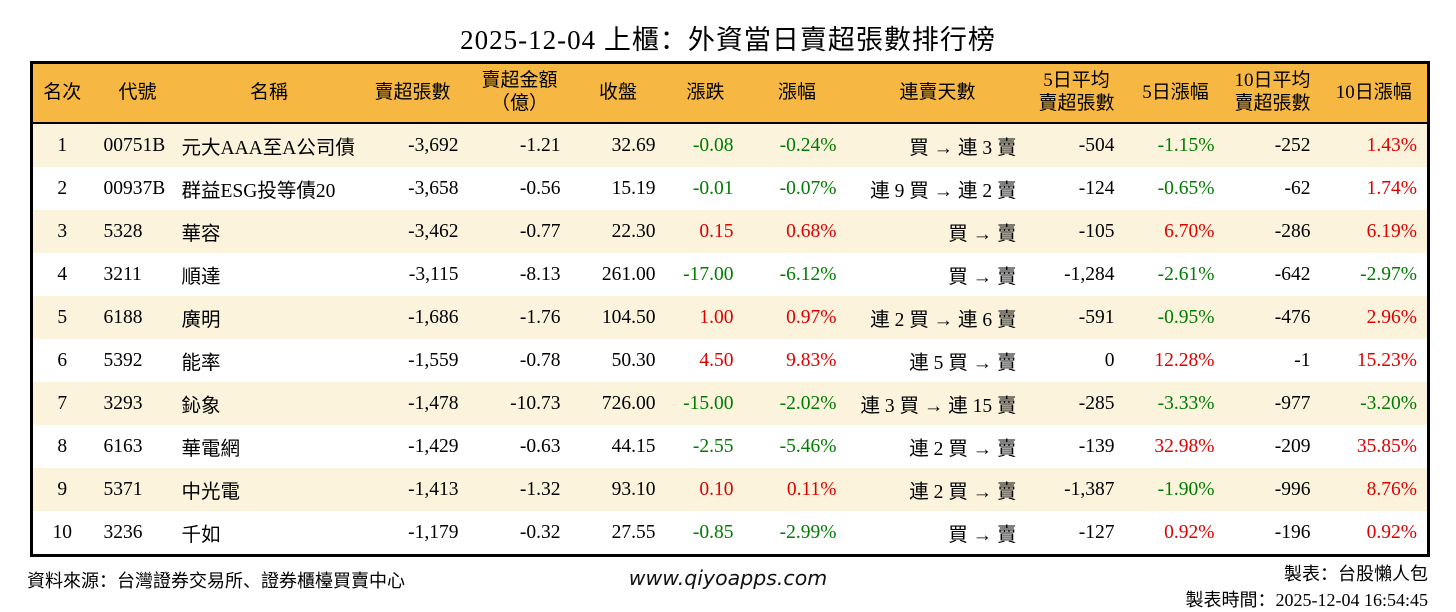 Image resolution: width=1456 pixels, height=612 pixels. I want to click on cell-sell-amount: -1.76, so click(540, 317).